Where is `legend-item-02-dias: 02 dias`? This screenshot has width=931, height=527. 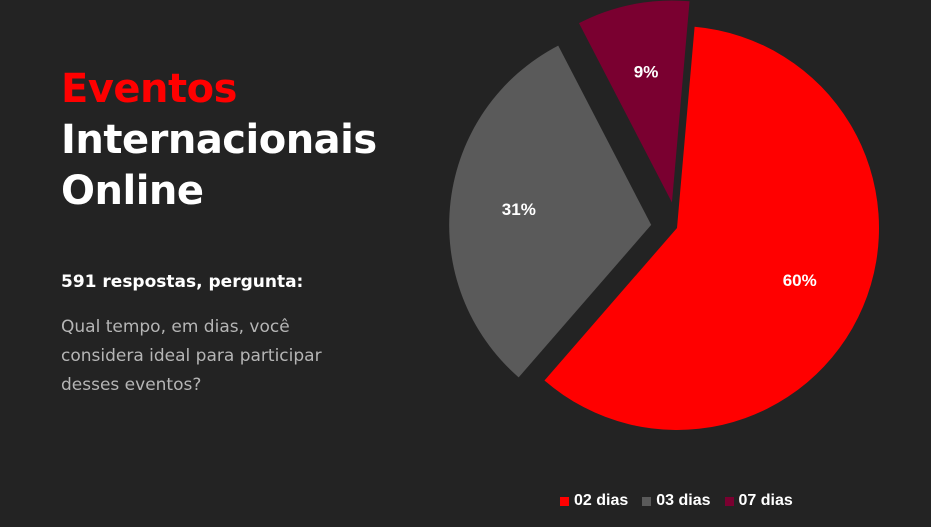
legend-item-02-dias: 02 dias is located at coordinates (594, 501).